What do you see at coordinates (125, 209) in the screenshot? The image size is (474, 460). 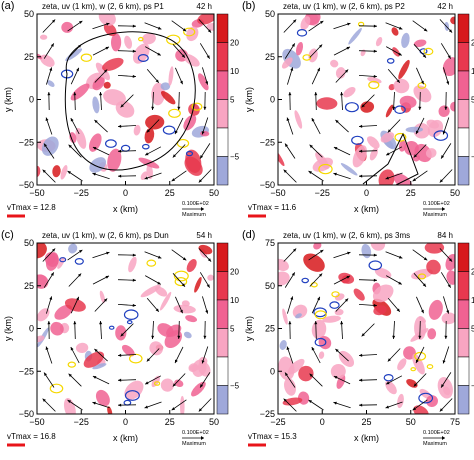 I see `x-axis-label: x (km)` at bounding box center [125, 209].